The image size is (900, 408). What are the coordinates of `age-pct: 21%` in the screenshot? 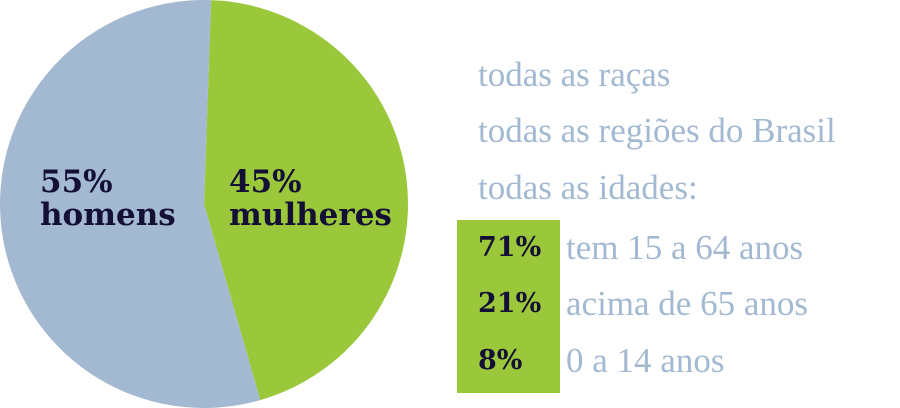 It's located at (510, 303).